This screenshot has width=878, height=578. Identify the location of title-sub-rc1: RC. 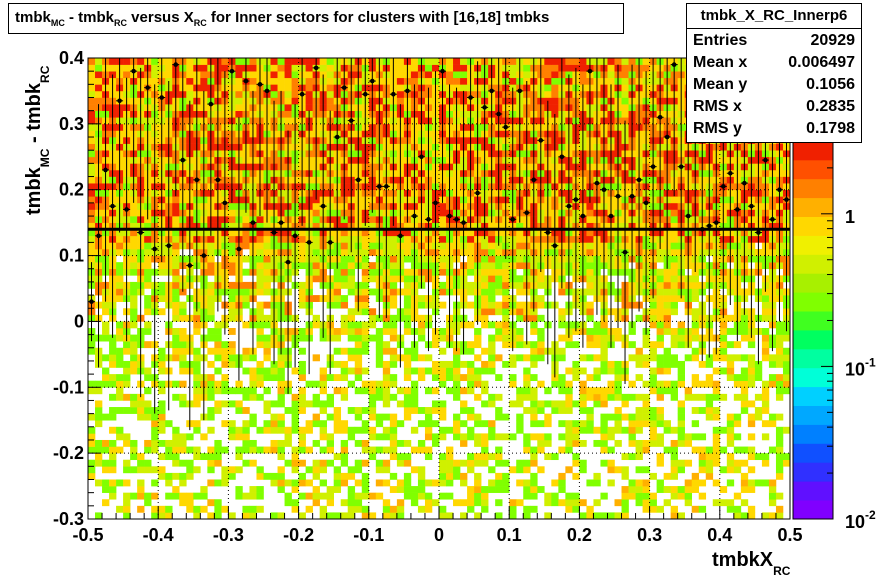
(121, 23).